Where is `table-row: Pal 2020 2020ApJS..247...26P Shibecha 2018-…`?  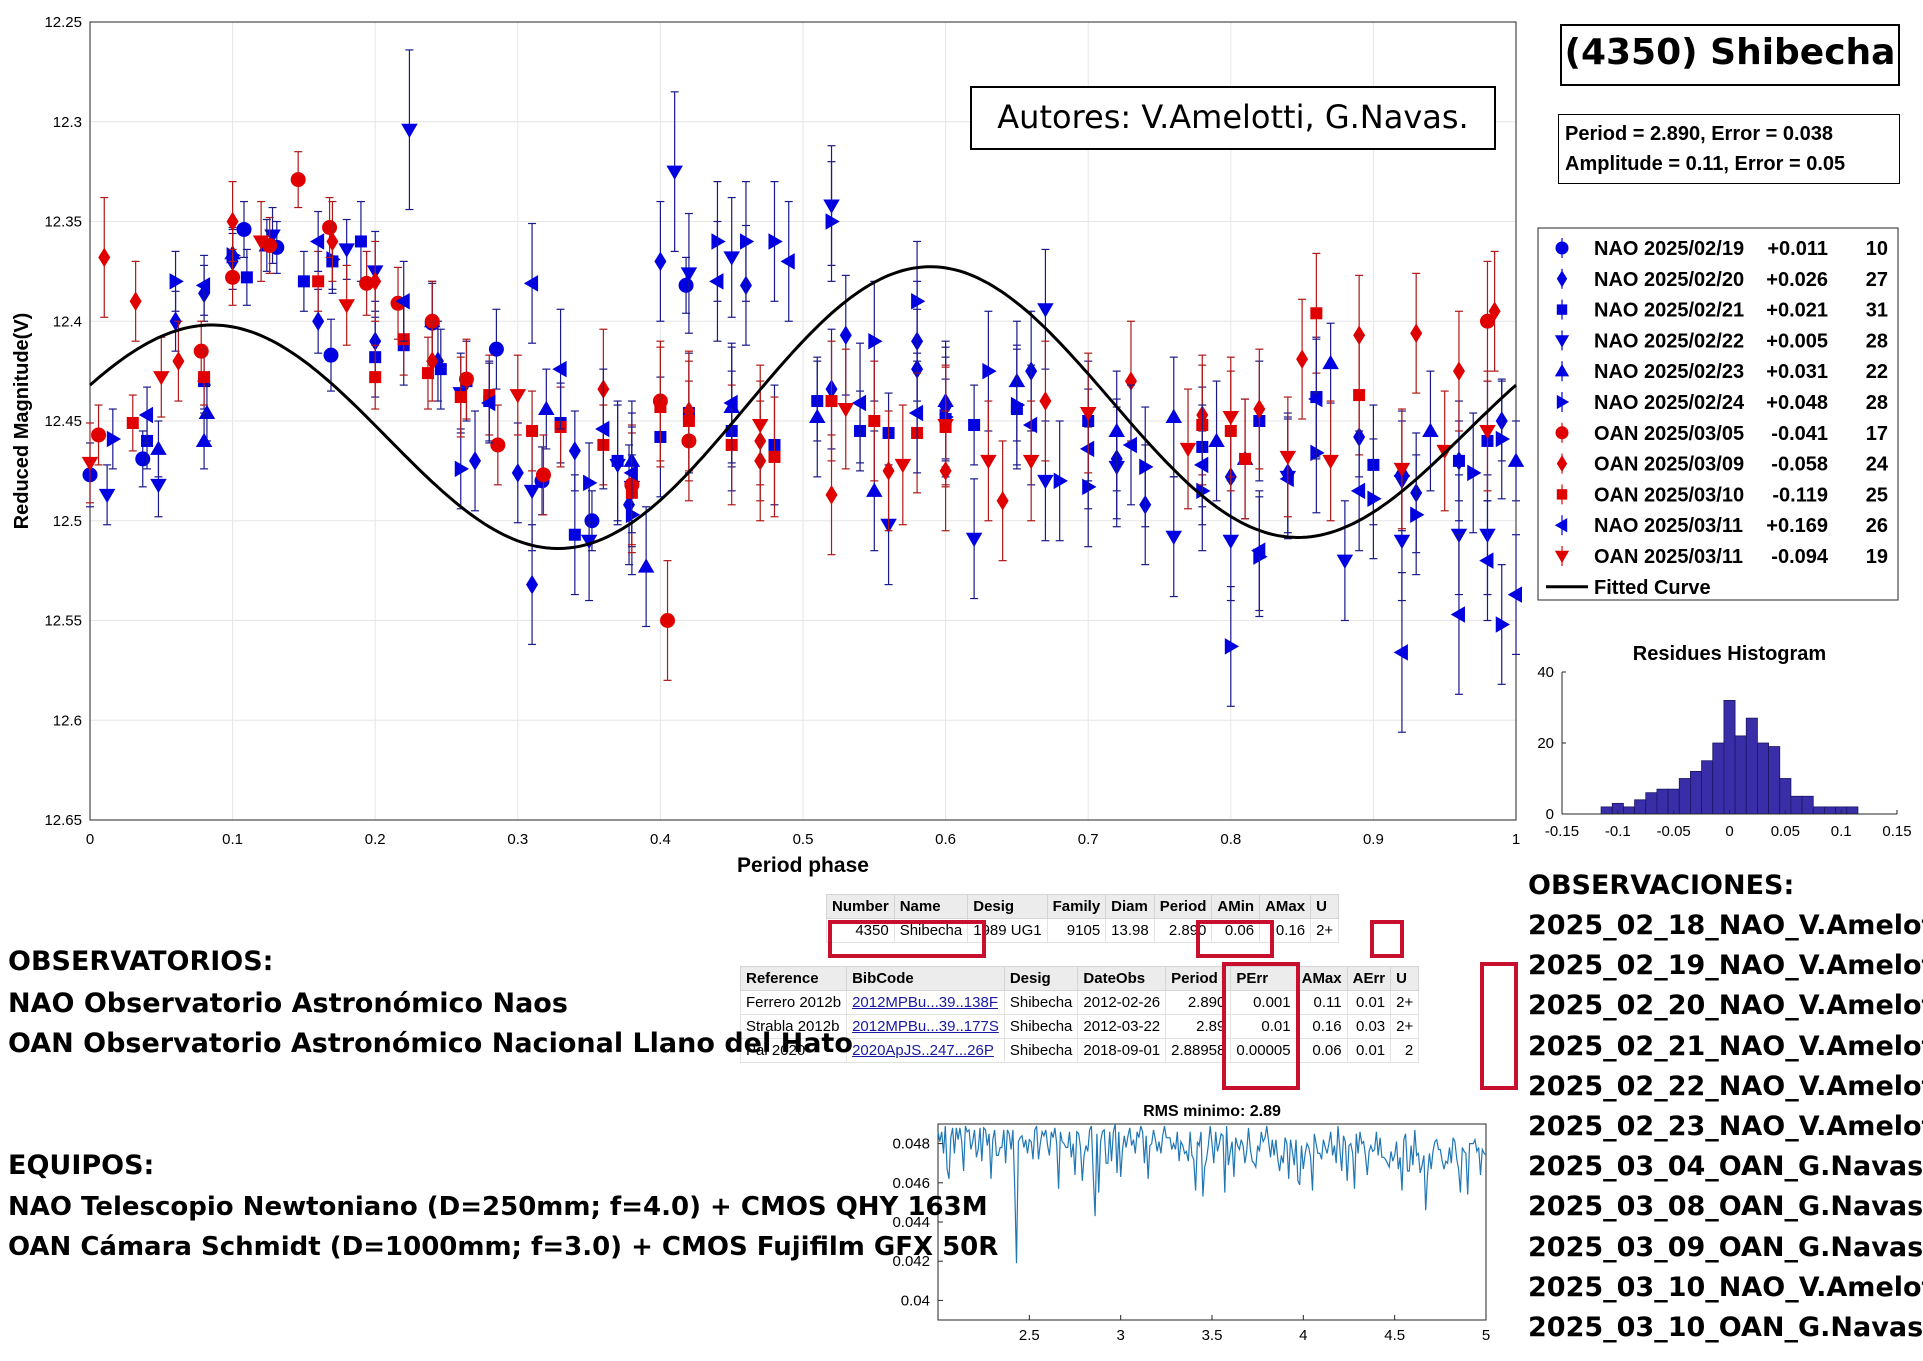
table-row: Pal 2020 2020ApJS..247...26P Shibecha 2018-… is located at coordinates (1079, 1050).